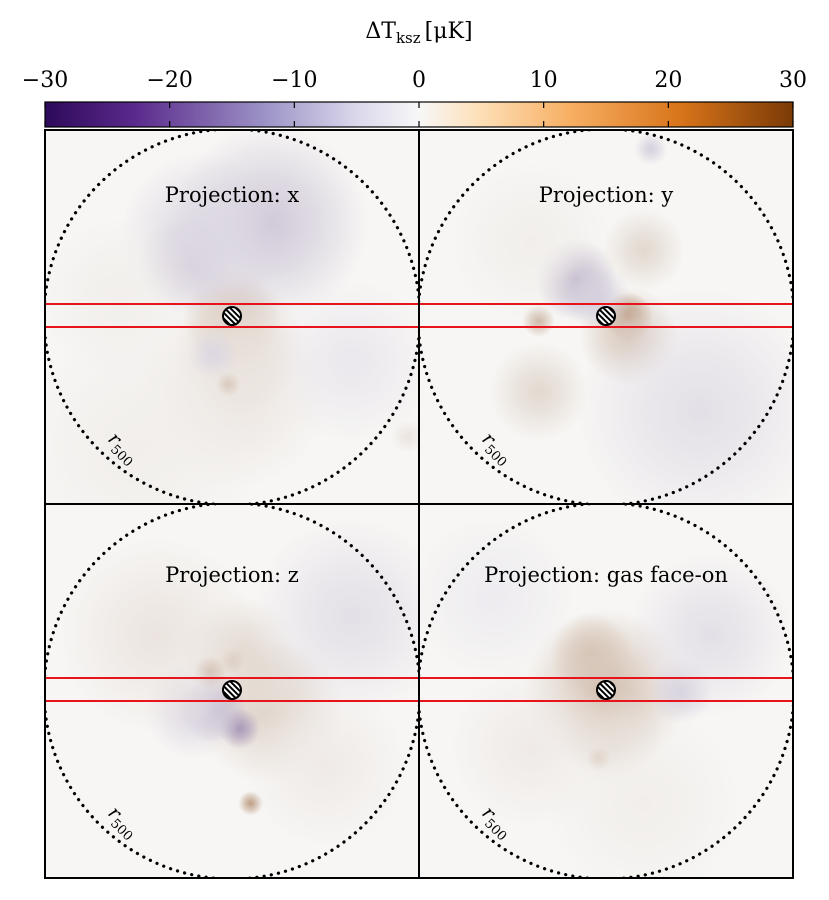 The height and width of the screenshot is (900, 829). I want to click on colorbar-tick-label: −10, so click(294, 80).